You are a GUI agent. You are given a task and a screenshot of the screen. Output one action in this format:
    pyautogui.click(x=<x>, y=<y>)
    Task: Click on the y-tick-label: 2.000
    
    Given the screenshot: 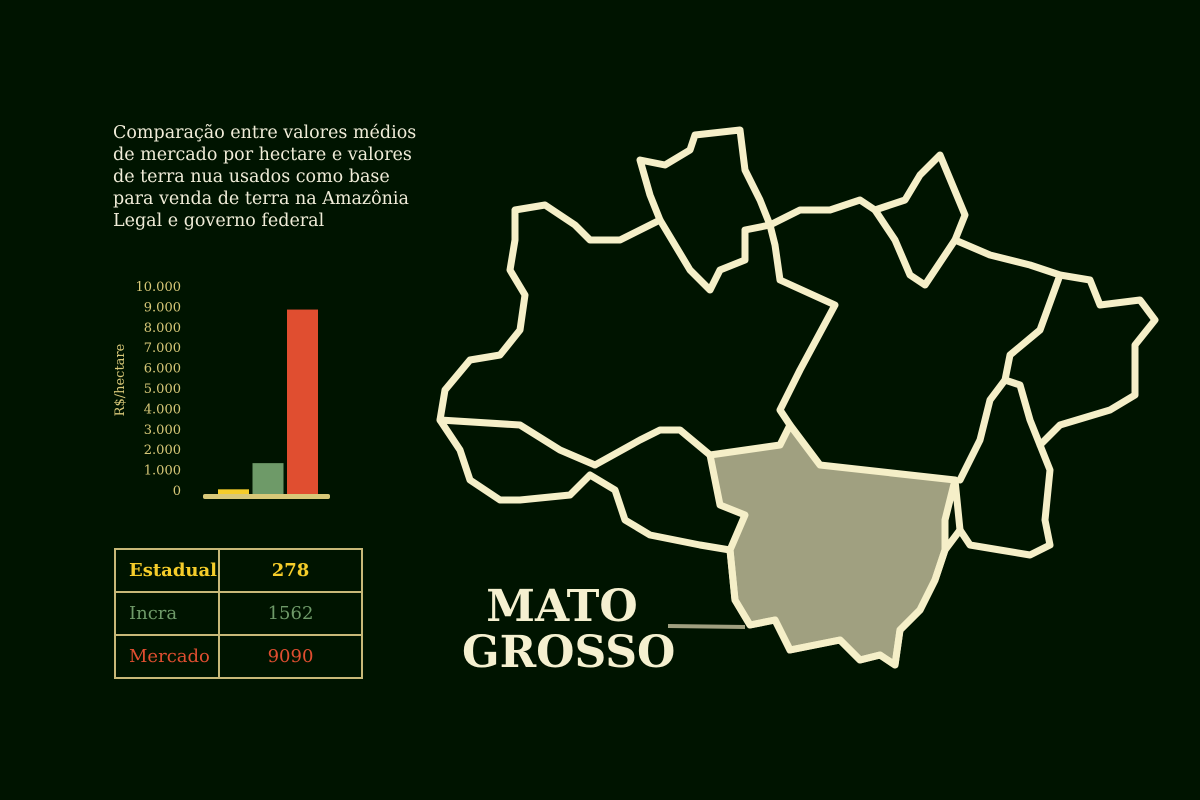 What is the action you would take?
    pyautogui.click(x=162, y=450)
    